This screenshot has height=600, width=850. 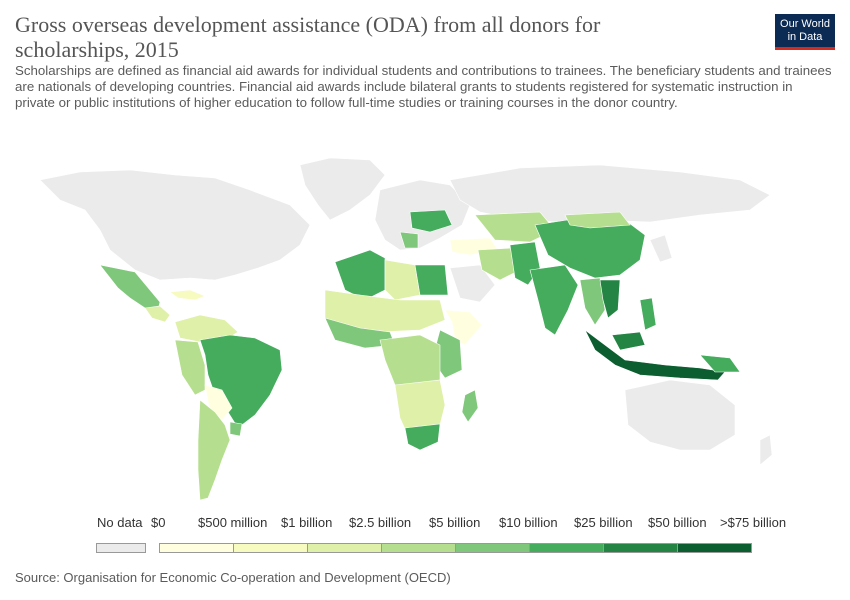 What do you see at coordinates (455, 522) in the screenshot?
I see `legend-label-bin: $5 billion` at bounding box center [455, 522].